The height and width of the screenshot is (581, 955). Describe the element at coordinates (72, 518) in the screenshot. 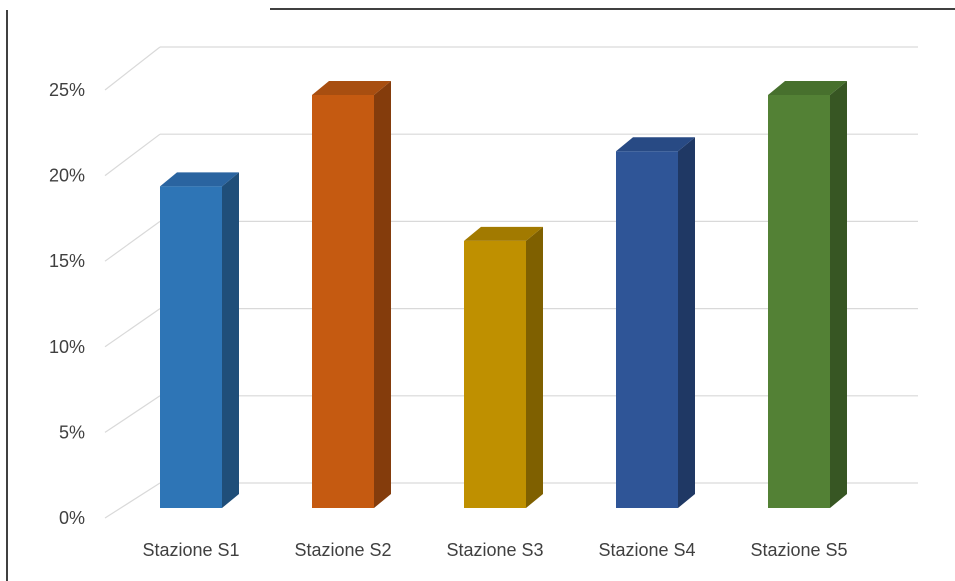

I see `y-tick-label: 0%` at that location.